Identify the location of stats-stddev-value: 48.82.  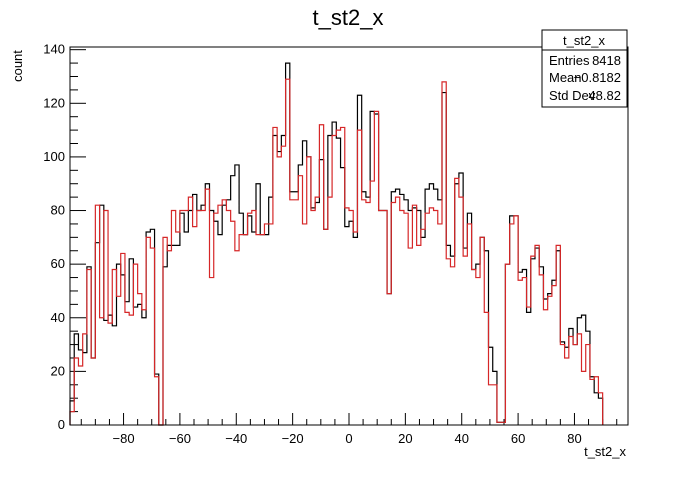
(604, 95).